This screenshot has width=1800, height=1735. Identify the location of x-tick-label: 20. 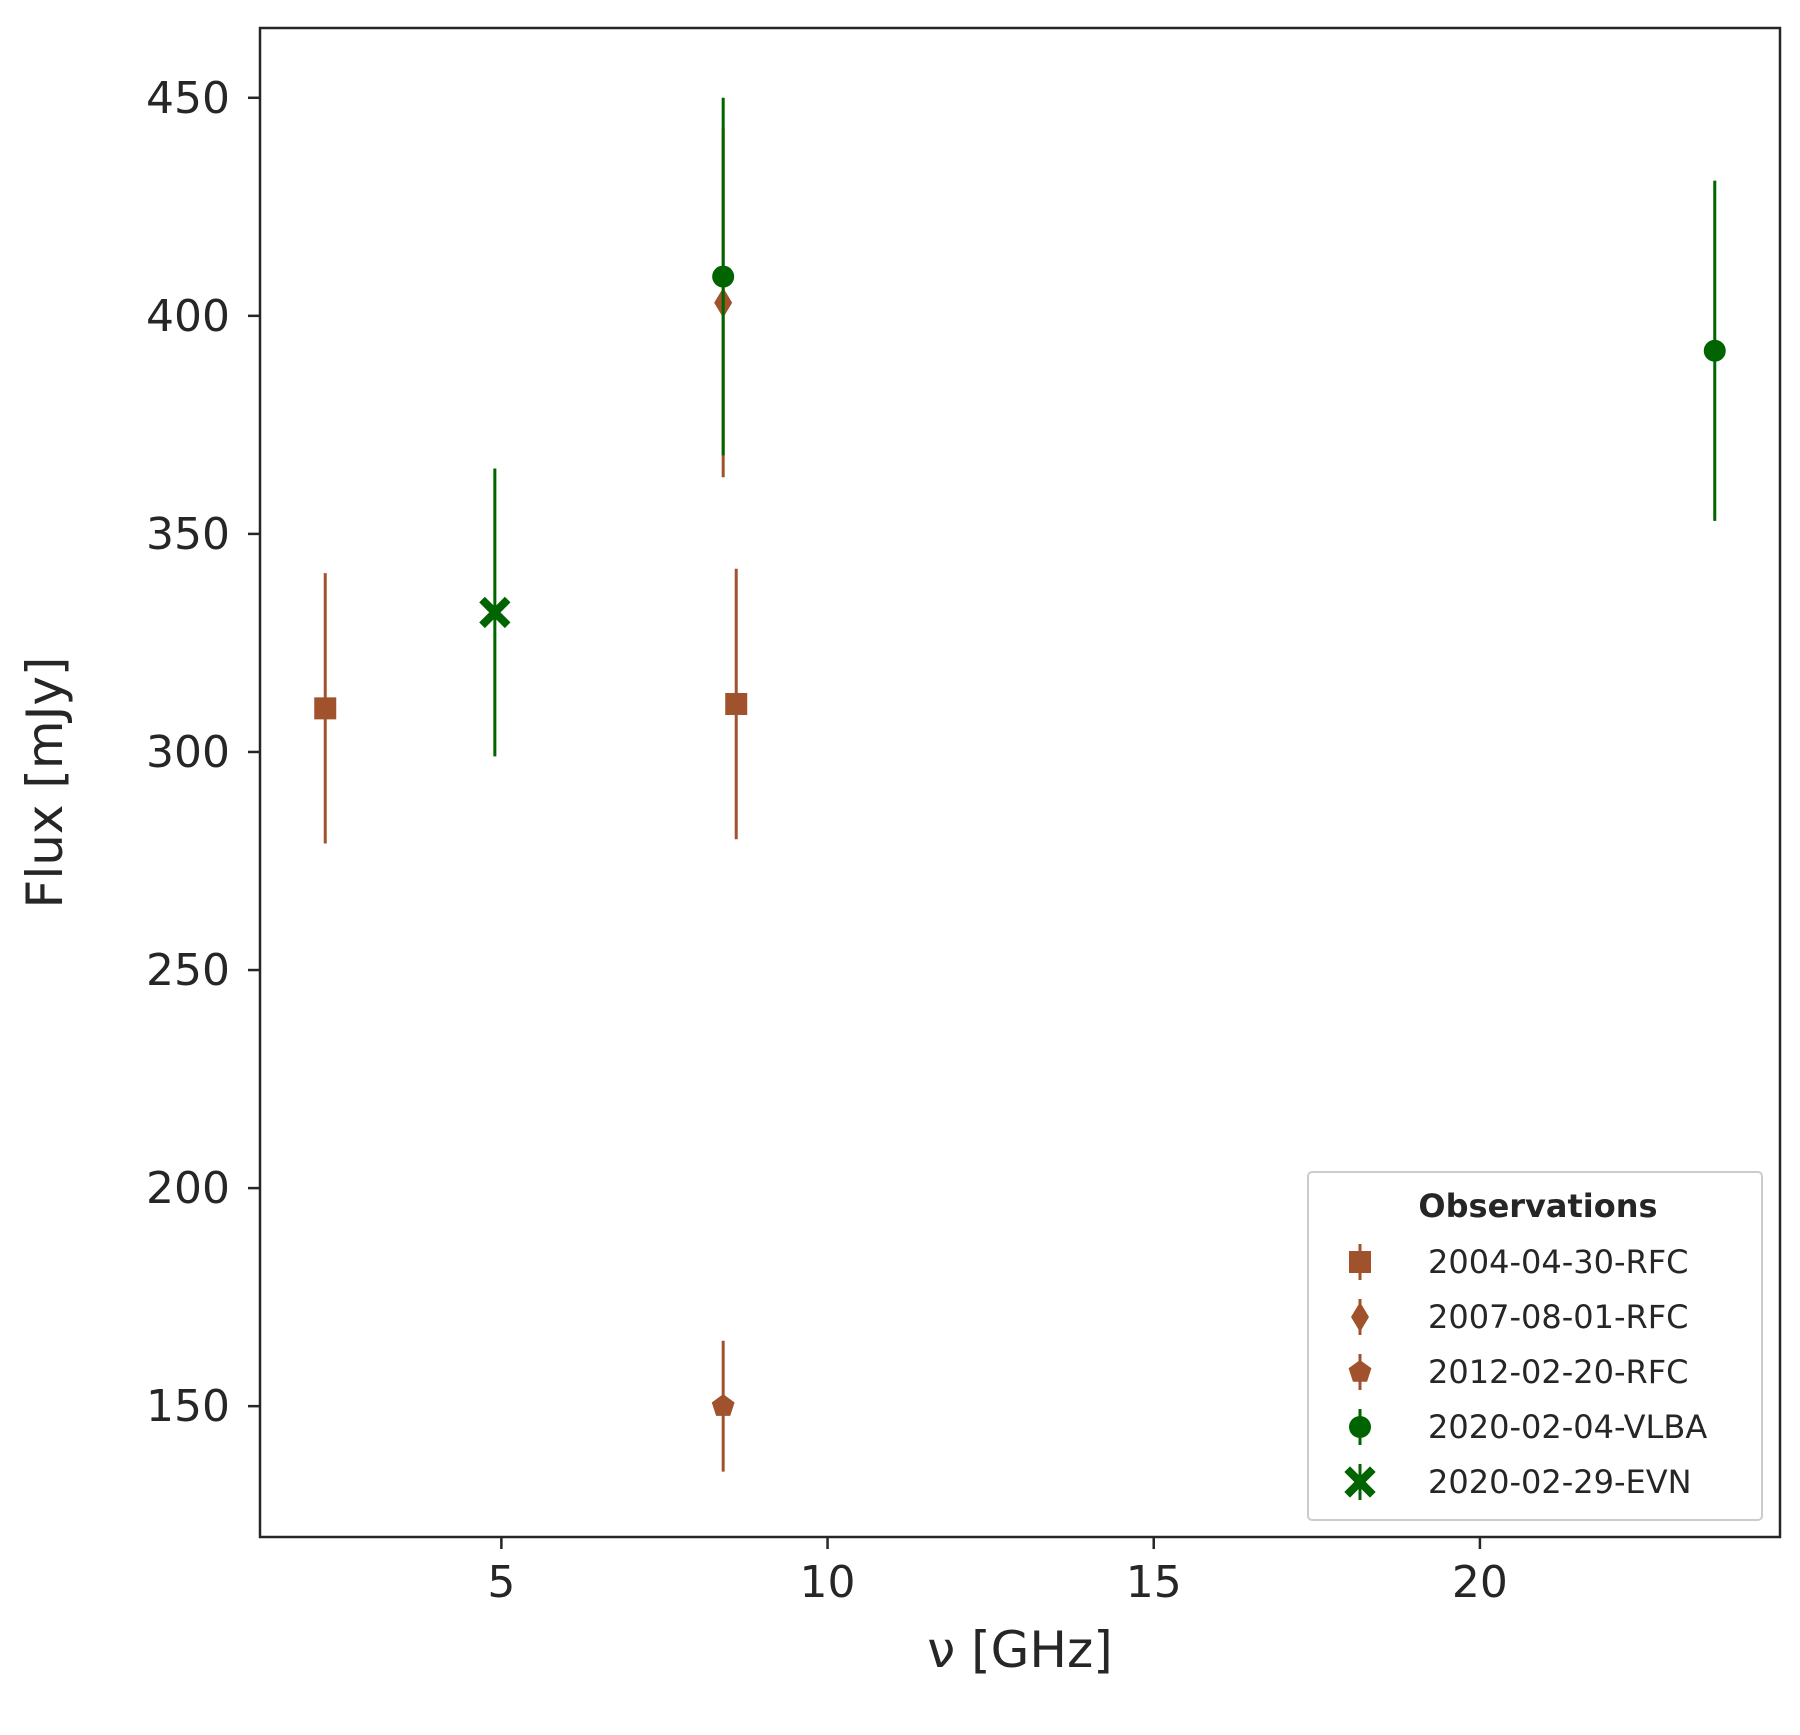
(1480, 1582).